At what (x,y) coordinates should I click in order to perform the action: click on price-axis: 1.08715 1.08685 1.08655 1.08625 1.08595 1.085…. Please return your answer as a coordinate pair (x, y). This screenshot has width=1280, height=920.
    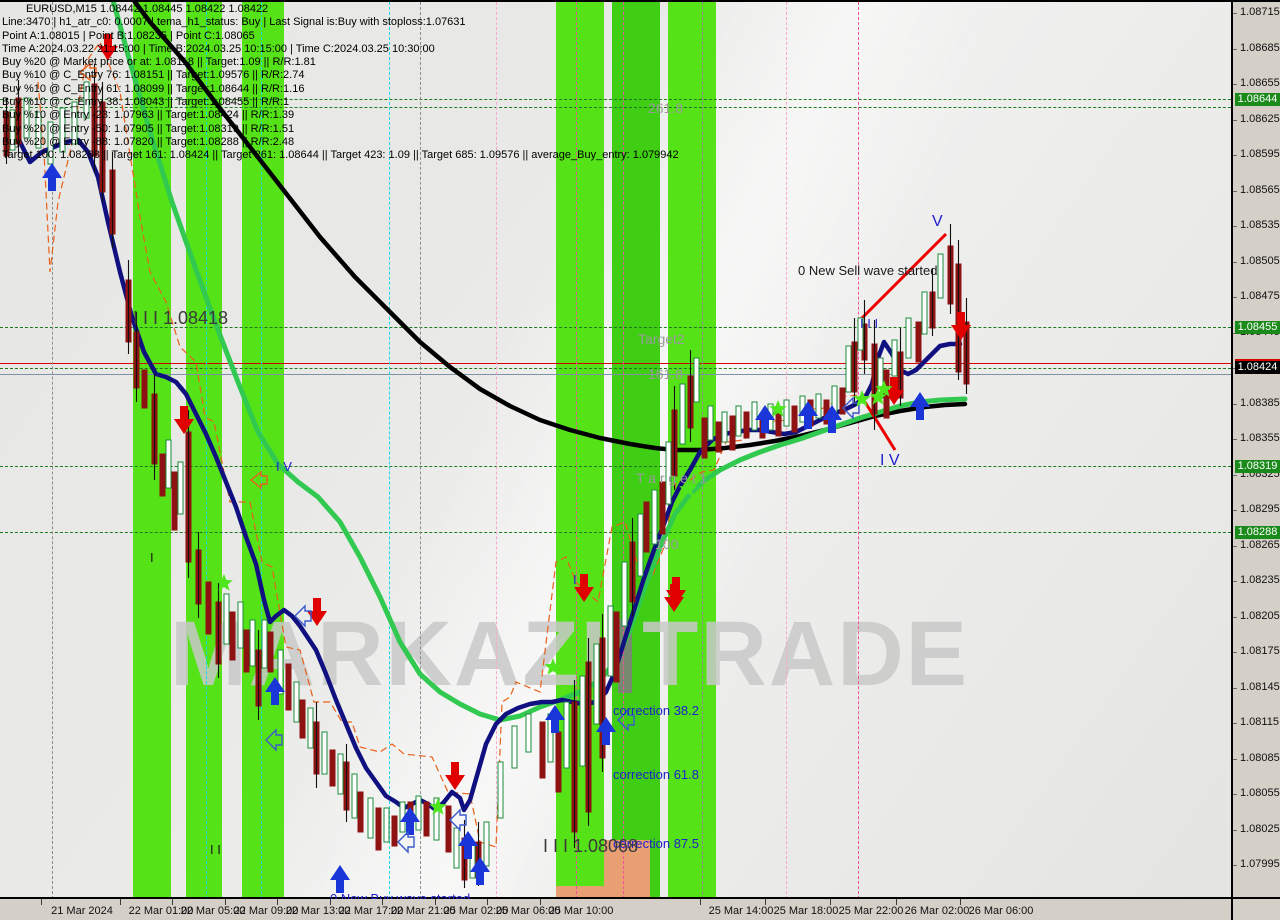
    Looking at the image, I should click on (1255, 449).